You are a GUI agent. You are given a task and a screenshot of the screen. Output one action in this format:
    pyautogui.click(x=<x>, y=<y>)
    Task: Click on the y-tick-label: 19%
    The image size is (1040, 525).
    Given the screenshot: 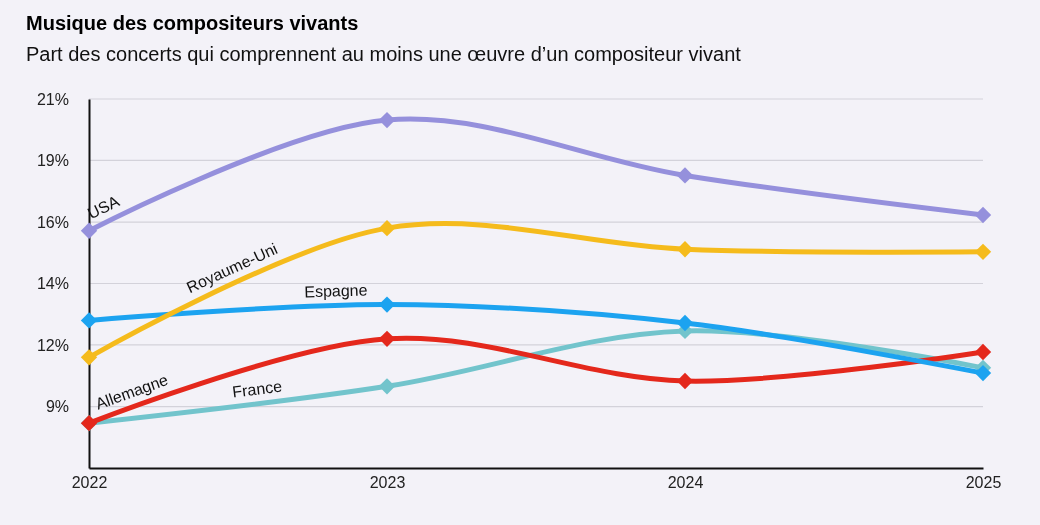 What is the action you would take?
    pyautogui.click(x=52, y=161)
    